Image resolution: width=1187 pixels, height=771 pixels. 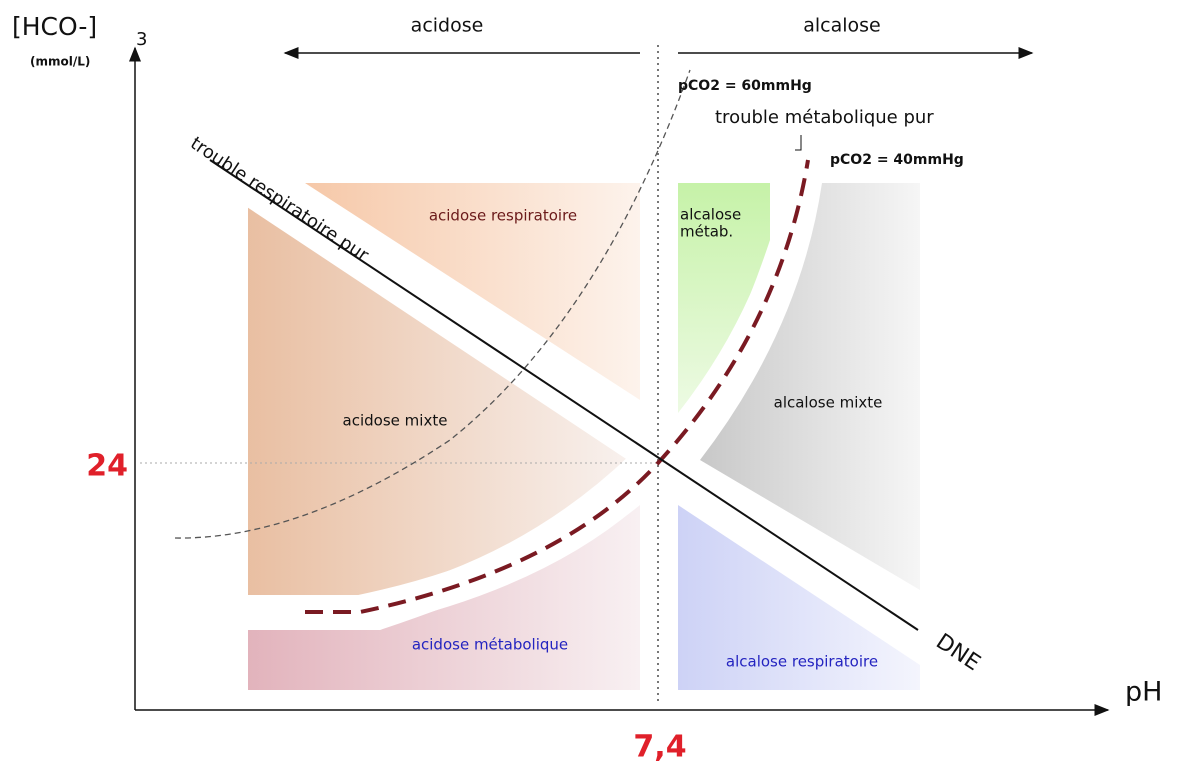 What do you see at coordinates (710, 215) in the screenshot?
I see `region-label: alcalose` at bounding box center [710, 215].